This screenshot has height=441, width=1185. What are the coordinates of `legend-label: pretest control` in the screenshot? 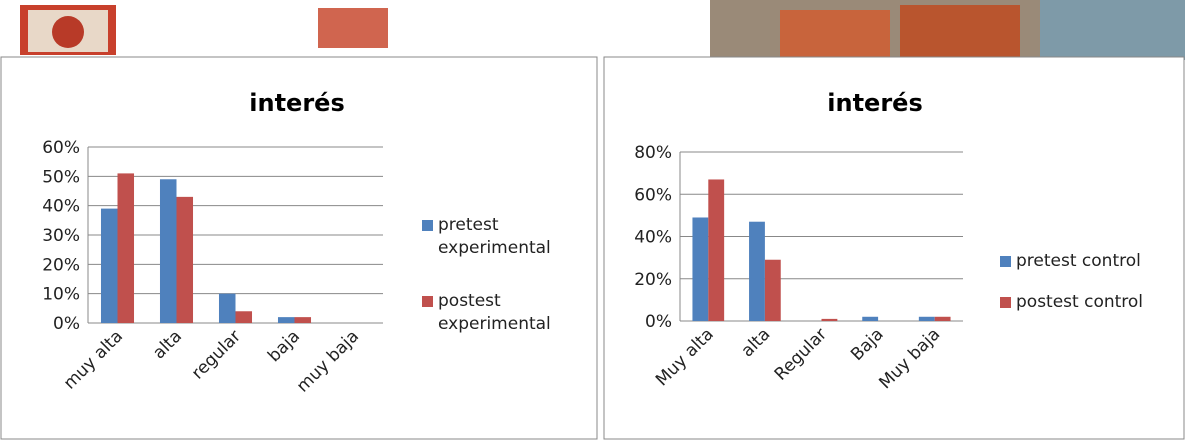 It's located at (1078, 261).